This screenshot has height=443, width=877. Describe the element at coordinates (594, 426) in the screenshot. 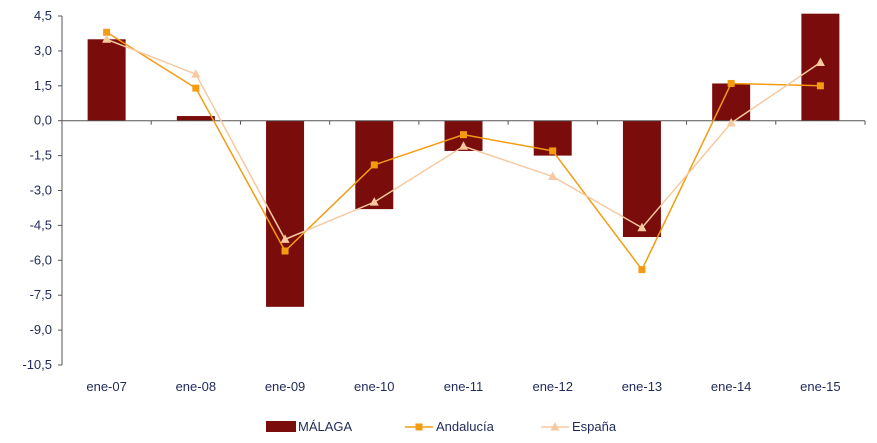

I see `legend-label-espana: España` at that location.